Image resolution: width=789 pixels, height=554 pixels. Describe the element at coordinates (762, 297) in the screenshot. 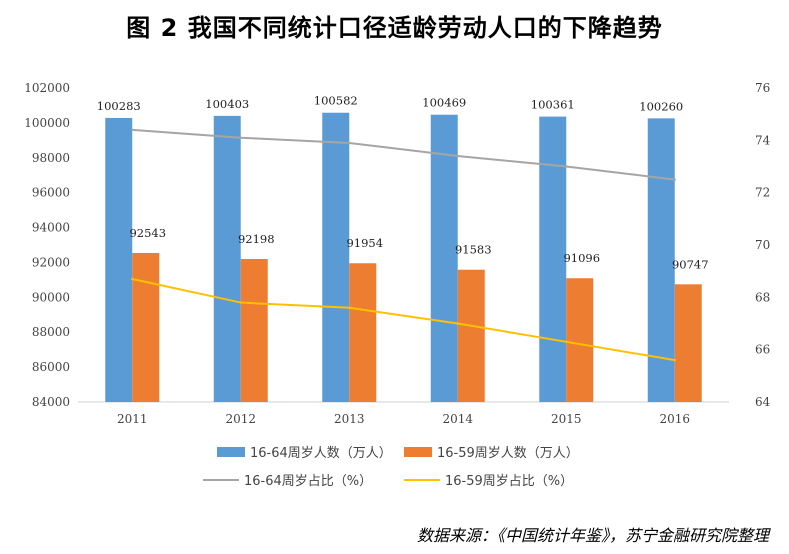

I see `y-right-tick-label: 68` at that location.